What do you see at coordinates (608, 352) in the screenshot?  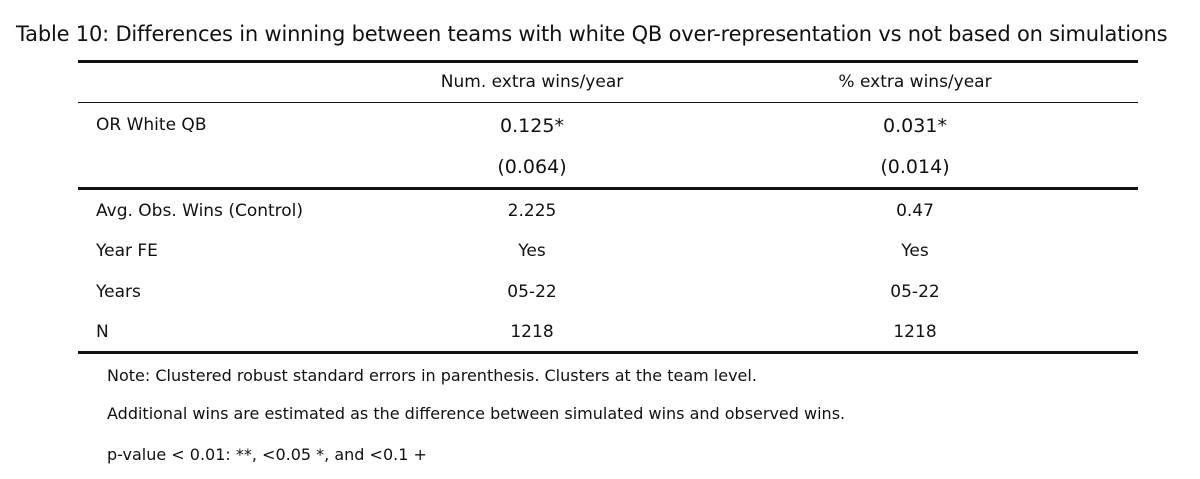 I see `bottom-rule` at bounding box center [608, 352].